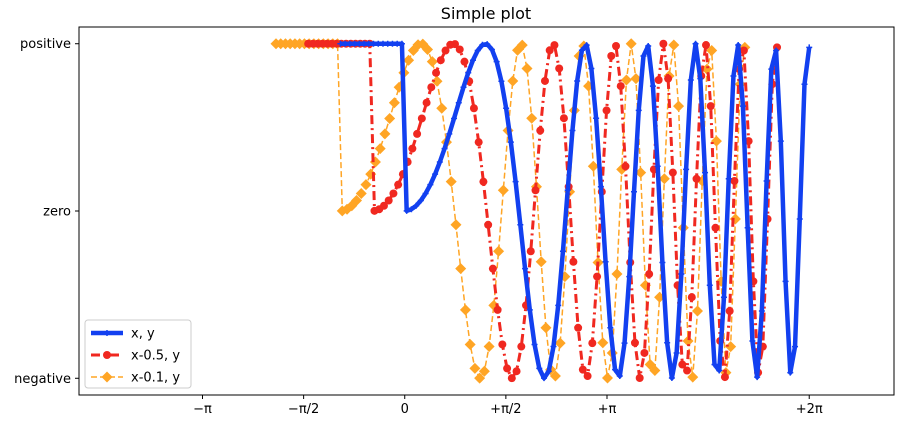 This screenshot has height=426, width=904. Describe the element at coordinates (505, 409) in the screenshot. I see `x-tick-label: +π/2` at that location.